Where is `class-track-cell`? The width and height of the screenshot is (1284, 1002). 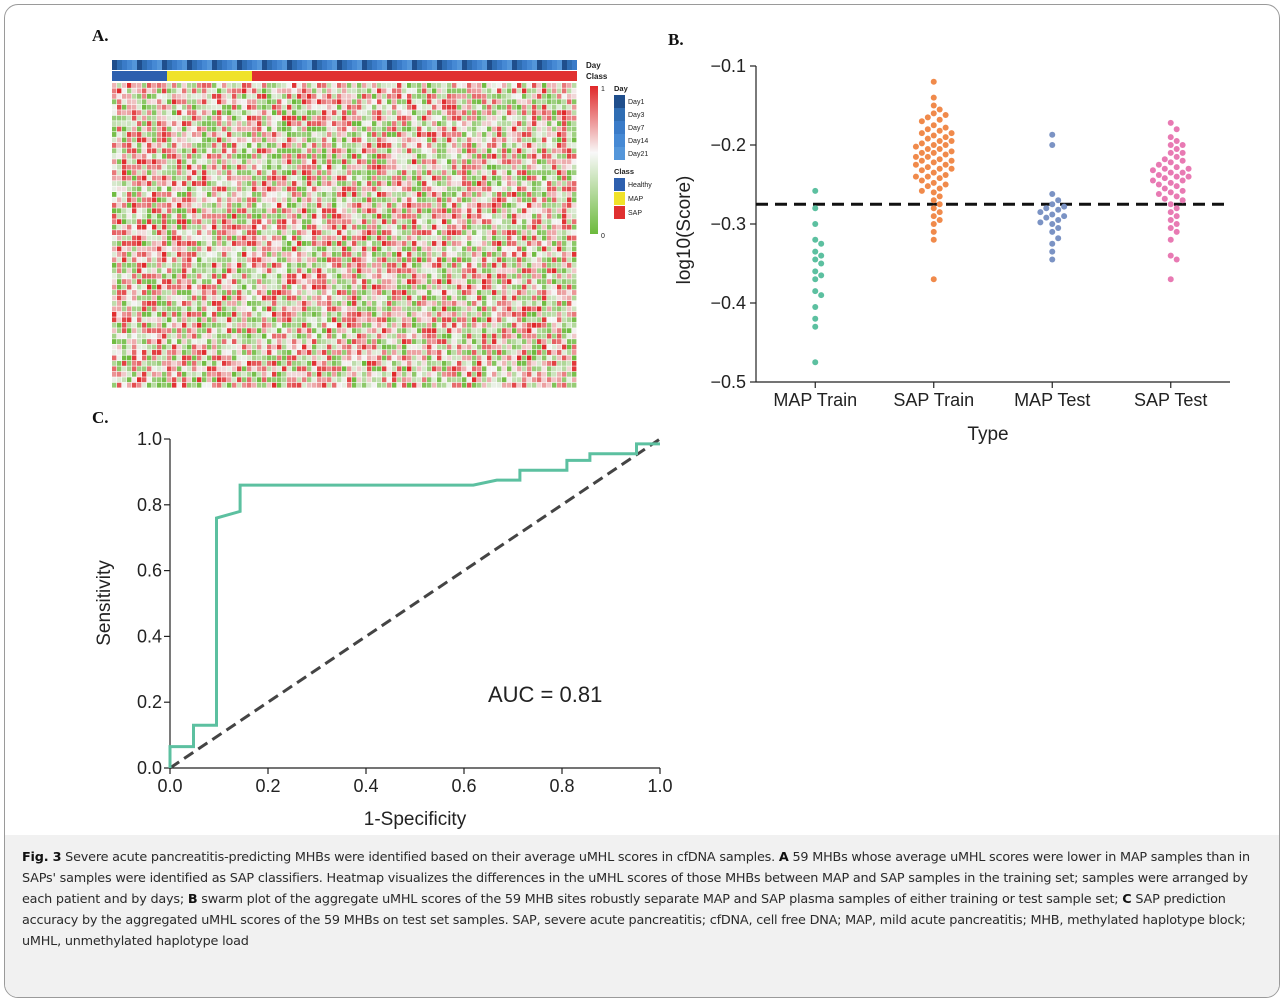
class-track-cell is located at coordinates (304, 76).